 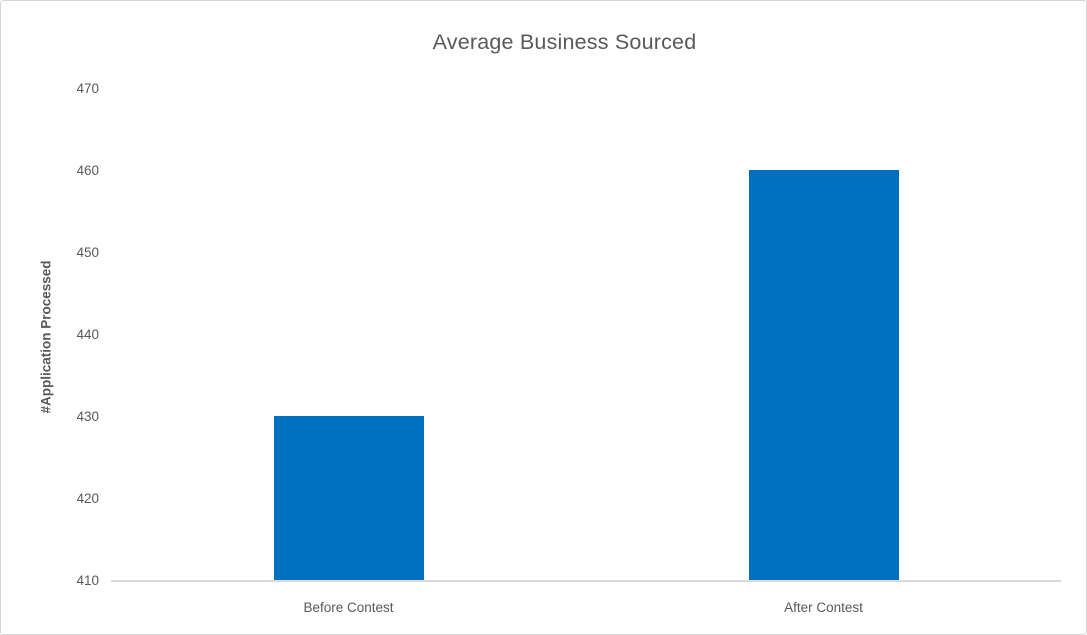 I want to click on y-tick-label: 410, so click(x=87, y=580).